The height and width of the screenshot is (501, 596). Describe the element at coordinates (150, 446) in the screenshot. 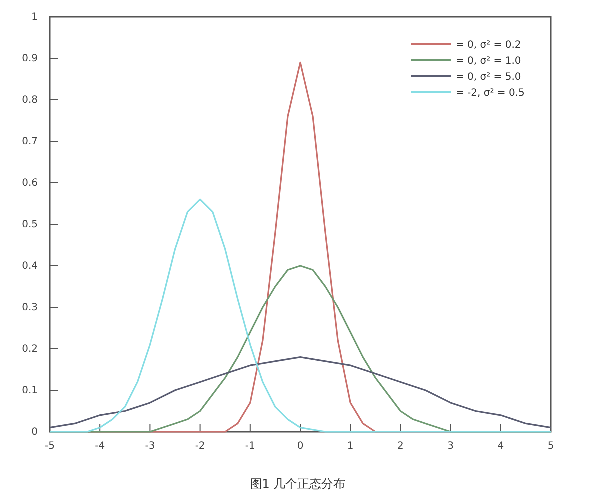

I see `x-tick-label: -3` at that location.